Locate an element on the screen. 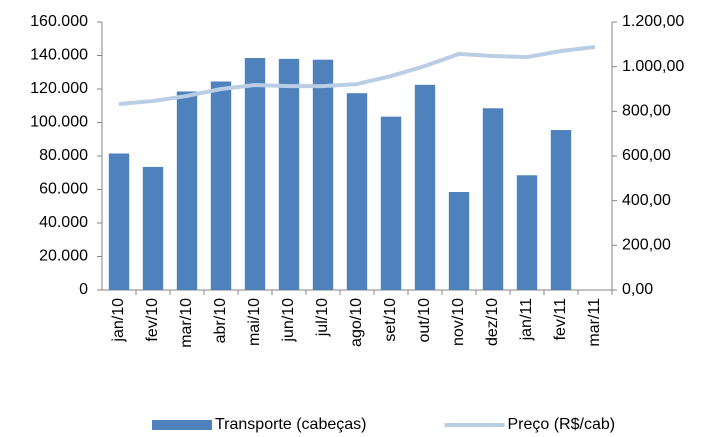 Image resolution: width=709 pixels, height=437 pixels. y-tick-label: 120.000 is located at coordinates (59, 88).